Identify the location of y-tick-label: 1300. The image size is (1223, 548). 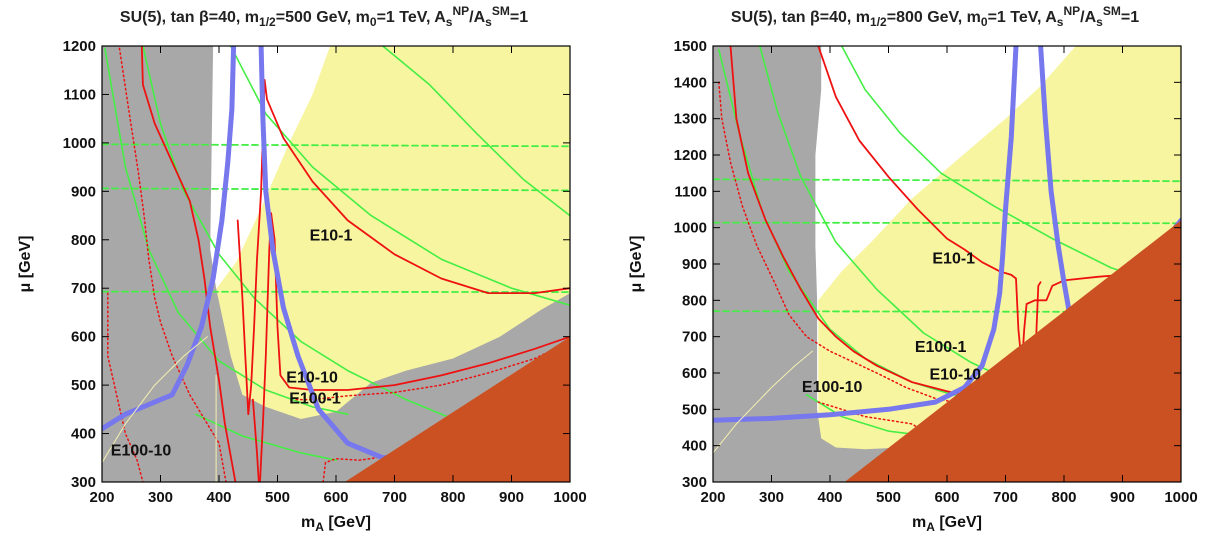
(690, 119).